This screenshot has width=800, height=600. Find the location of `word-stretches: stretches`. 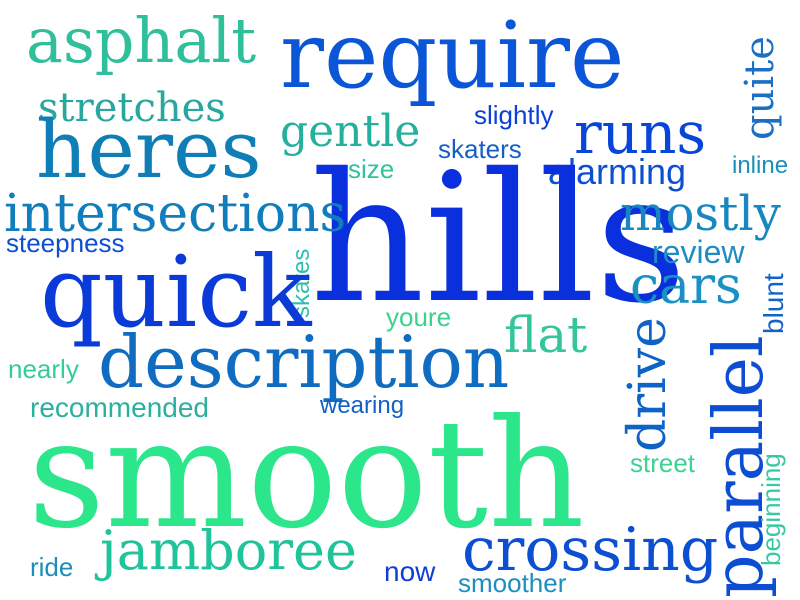

word-stretches: stretches is located at coordinates (132, 108).